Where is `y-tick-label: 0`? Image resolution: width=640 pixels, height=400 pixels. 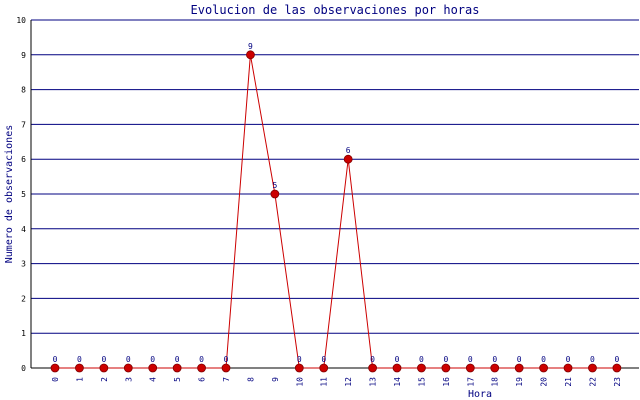
y-tick-label: 0 is located at coordinates (23, 368).